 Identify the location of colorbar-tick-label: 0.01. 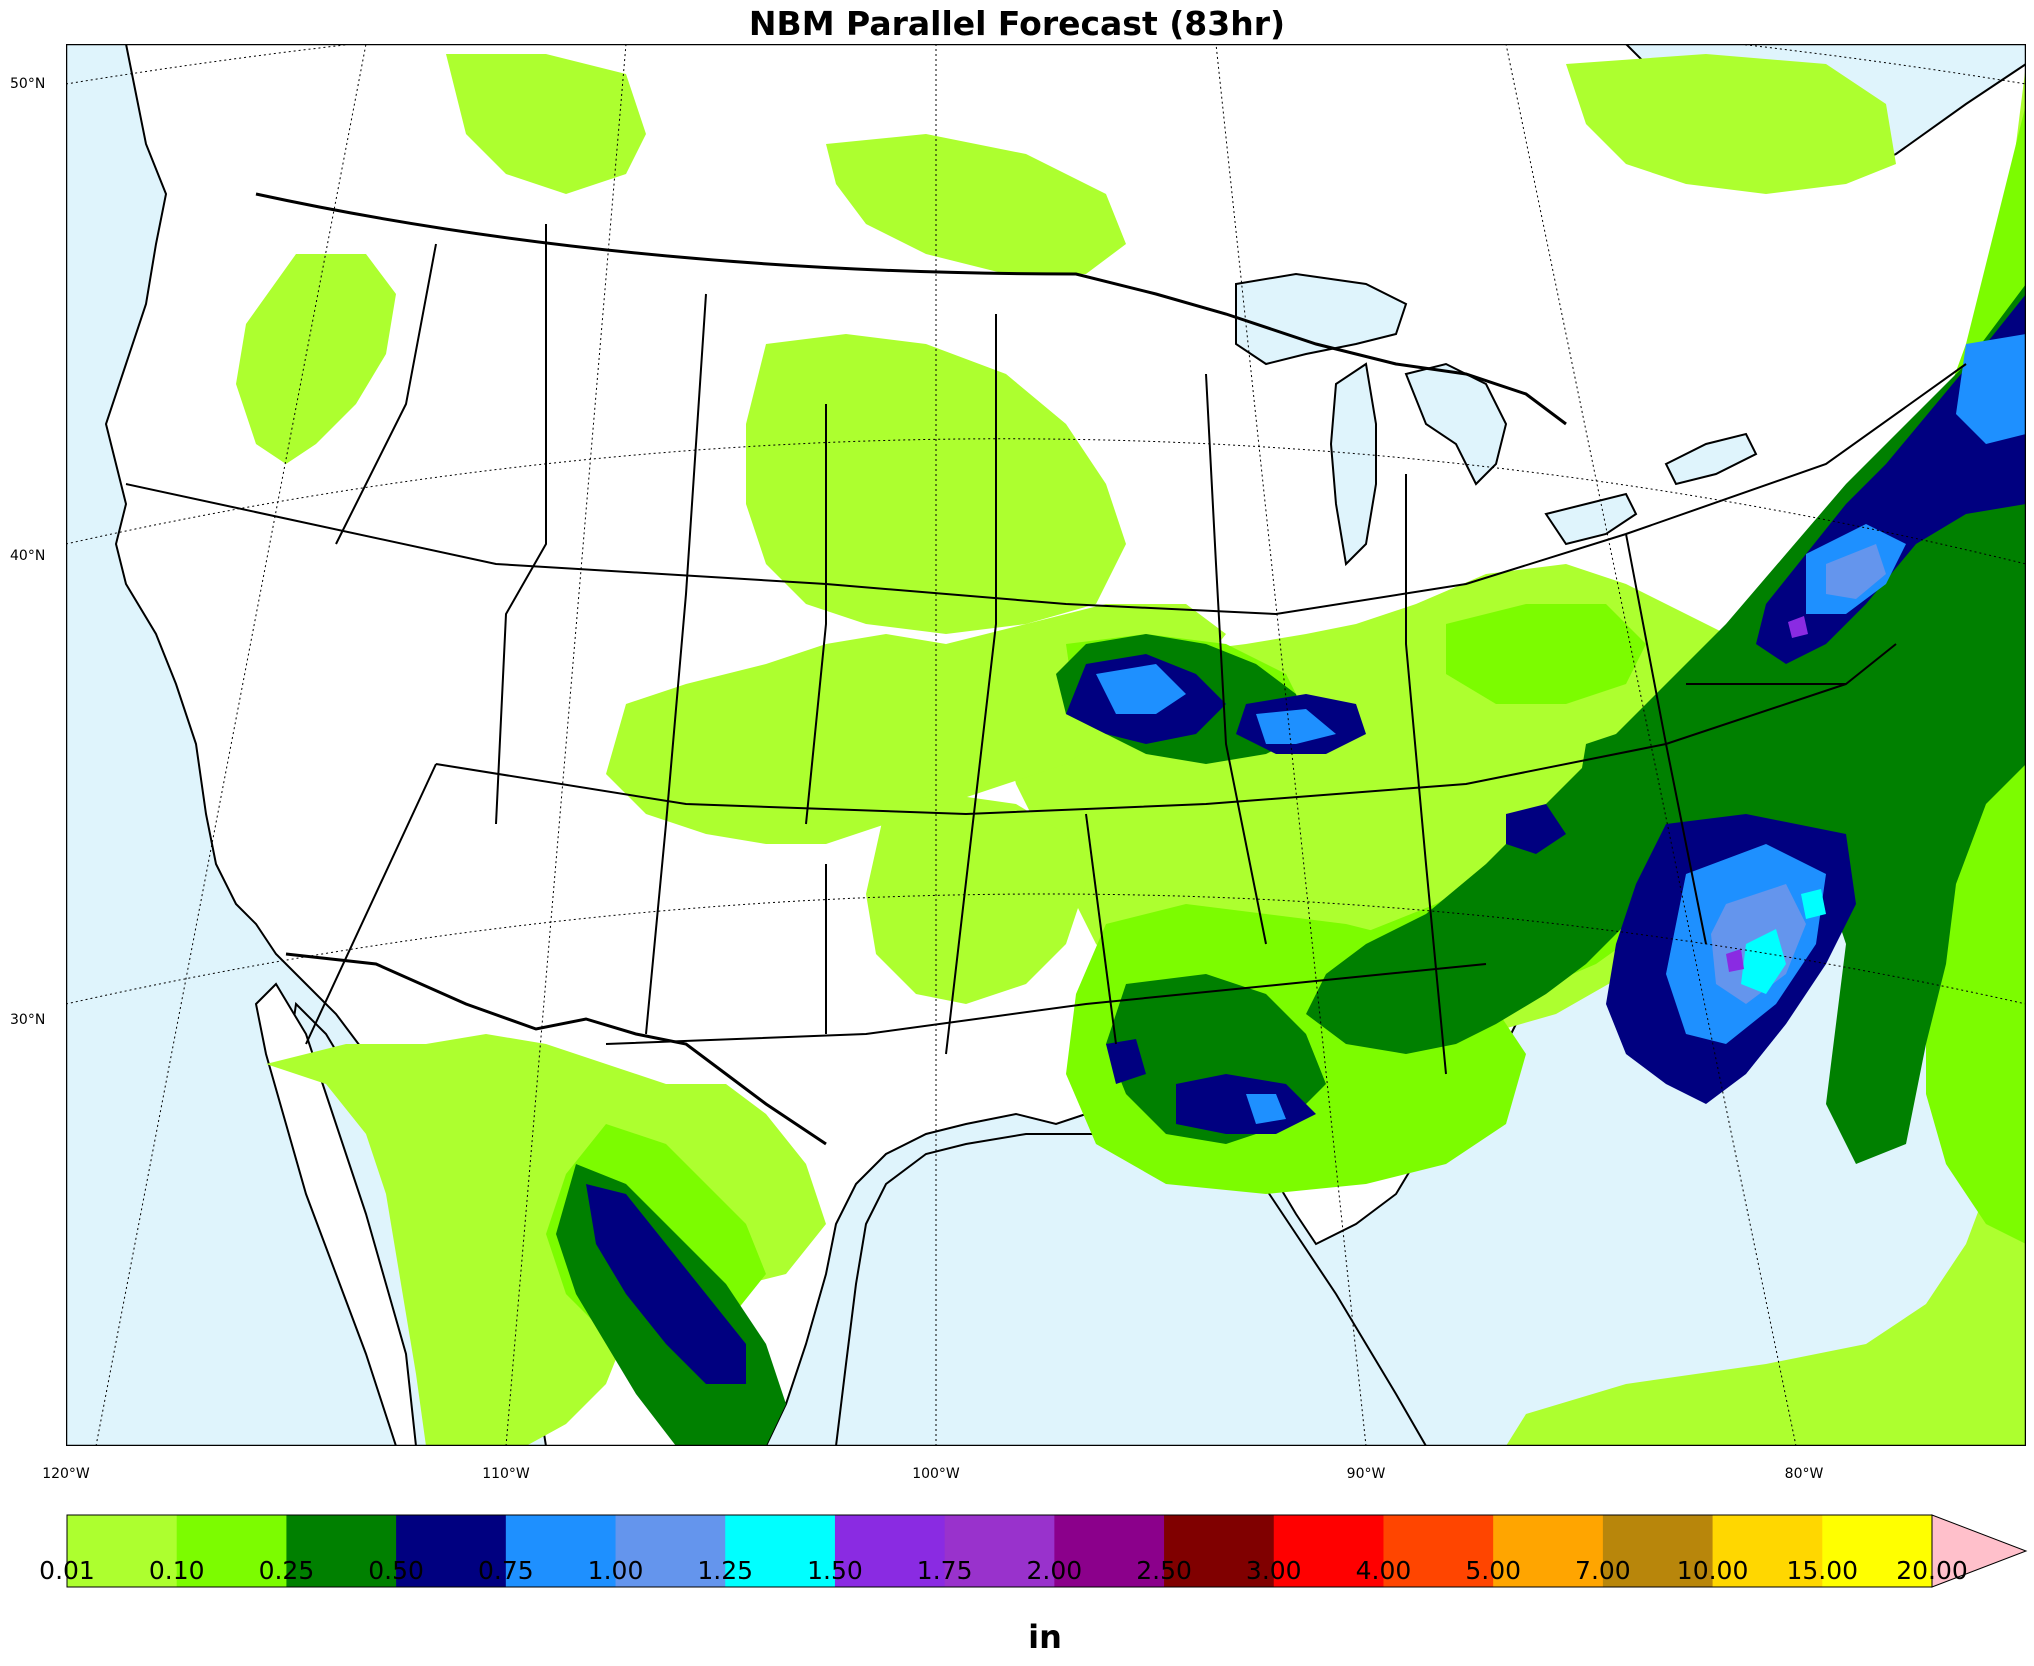
(67, 1570).